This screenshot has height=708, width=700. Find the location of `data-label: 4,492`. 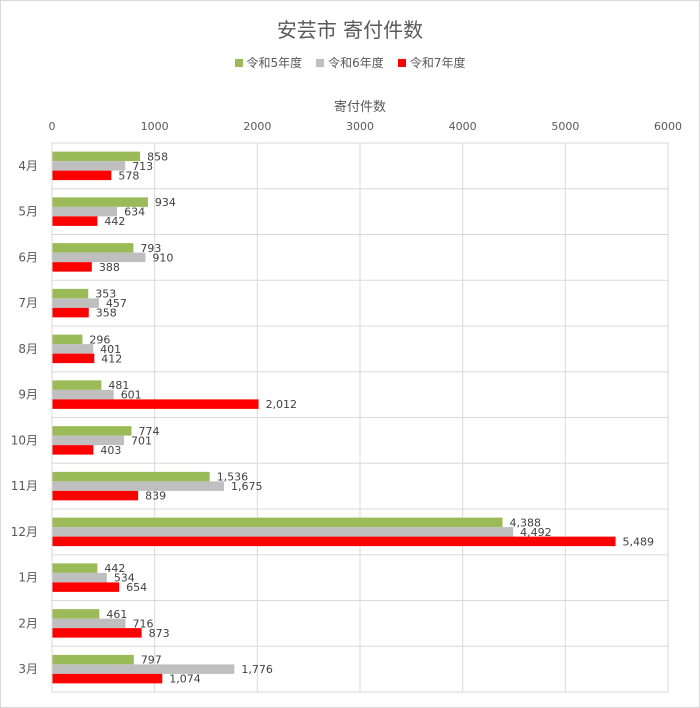

data-label: 4,492 is located at coordinates (536, 532).